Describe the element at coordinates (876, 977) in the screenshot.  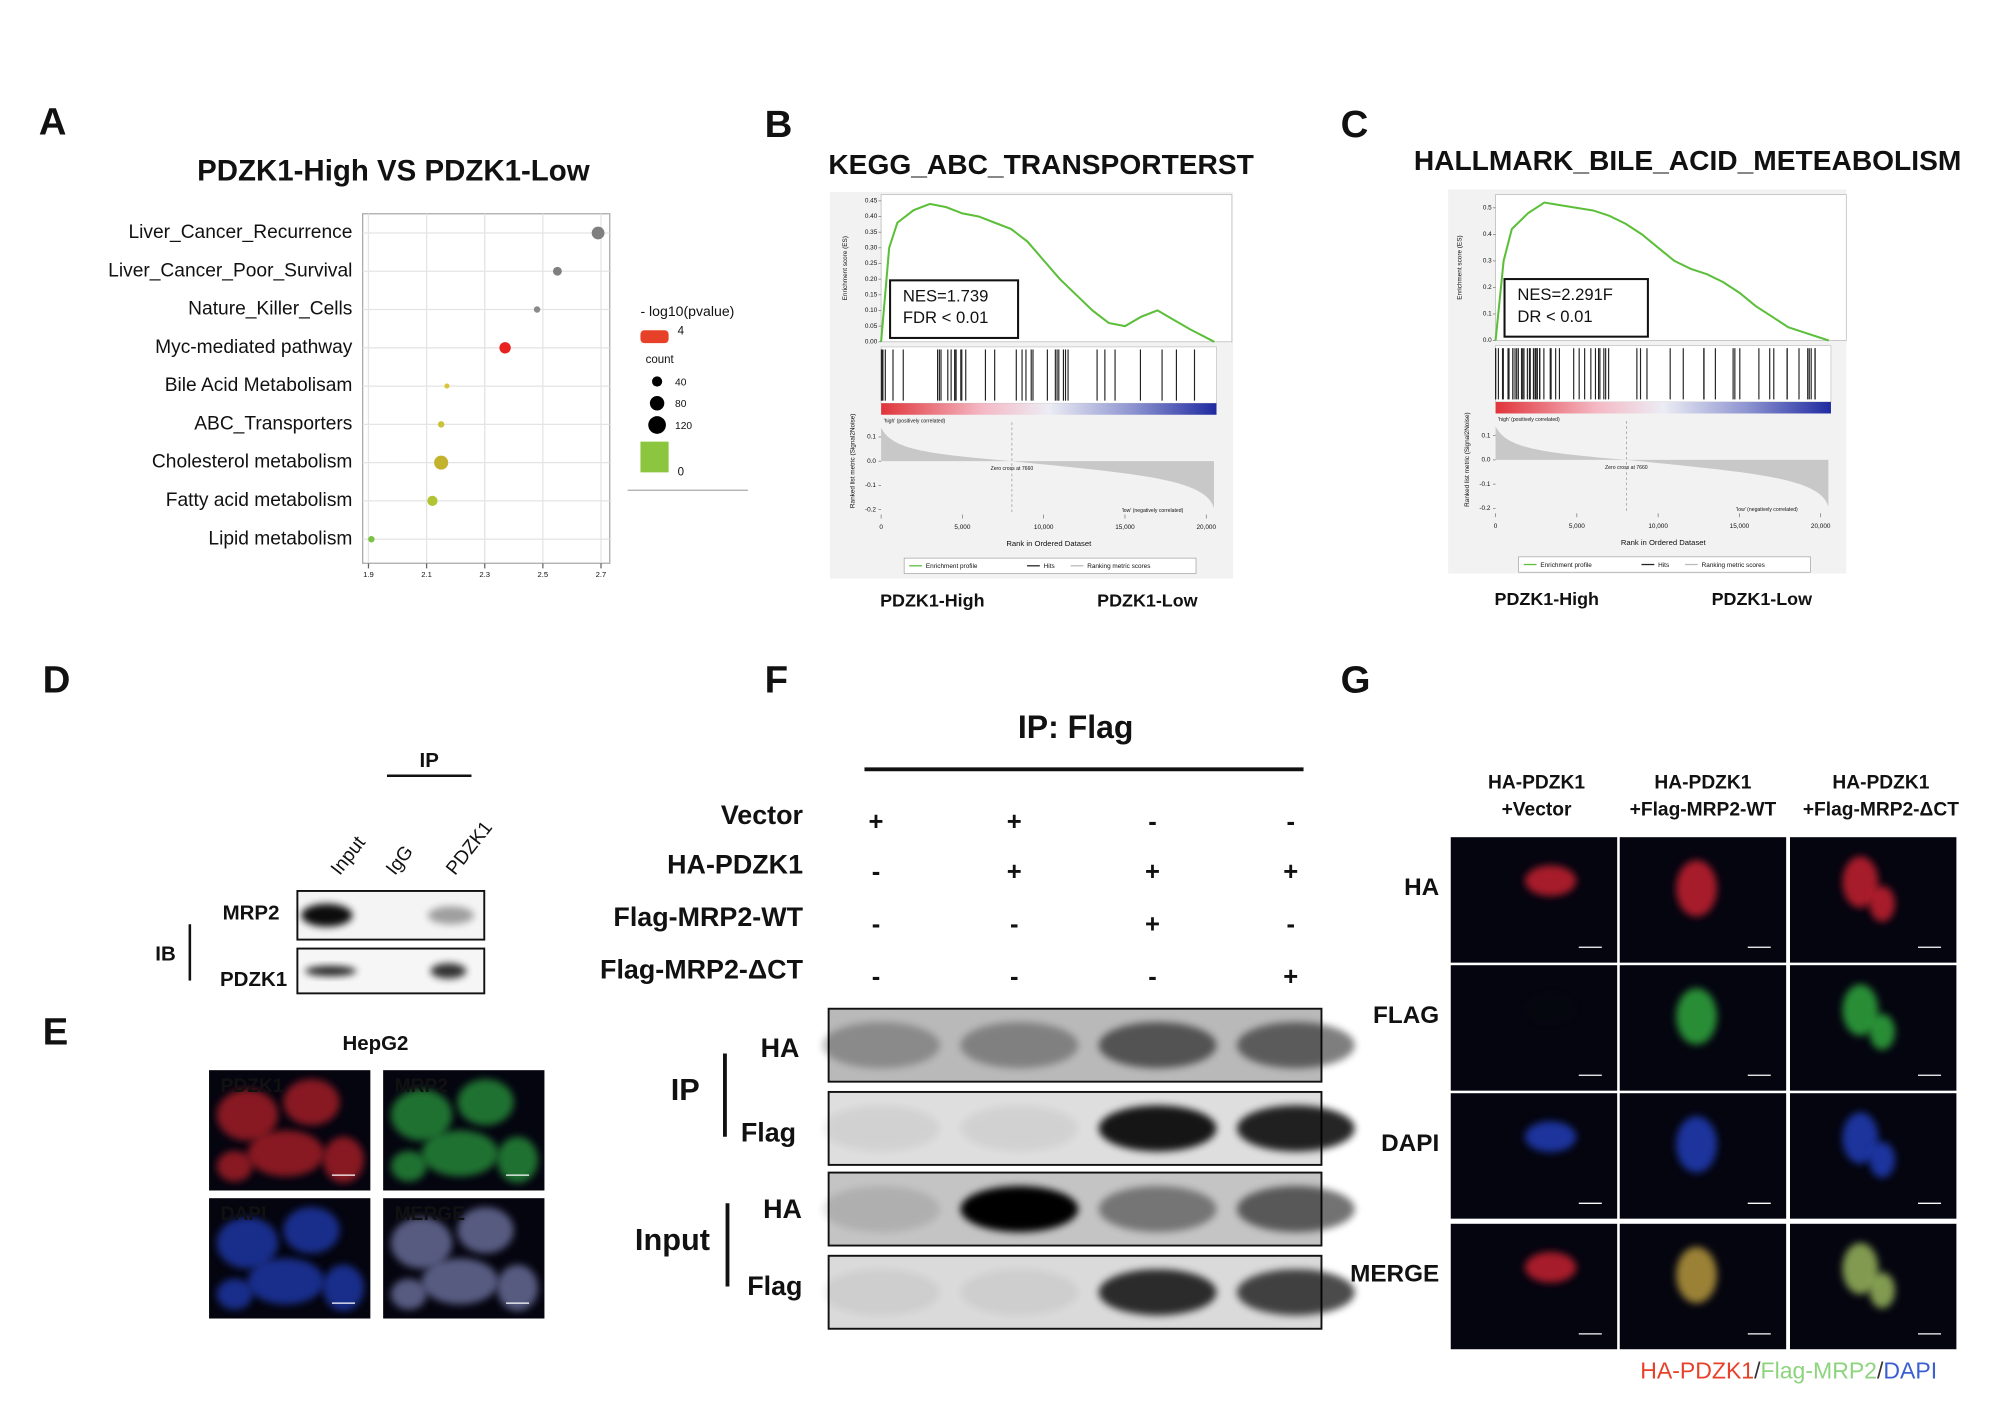
I see `sign: -` at that location.